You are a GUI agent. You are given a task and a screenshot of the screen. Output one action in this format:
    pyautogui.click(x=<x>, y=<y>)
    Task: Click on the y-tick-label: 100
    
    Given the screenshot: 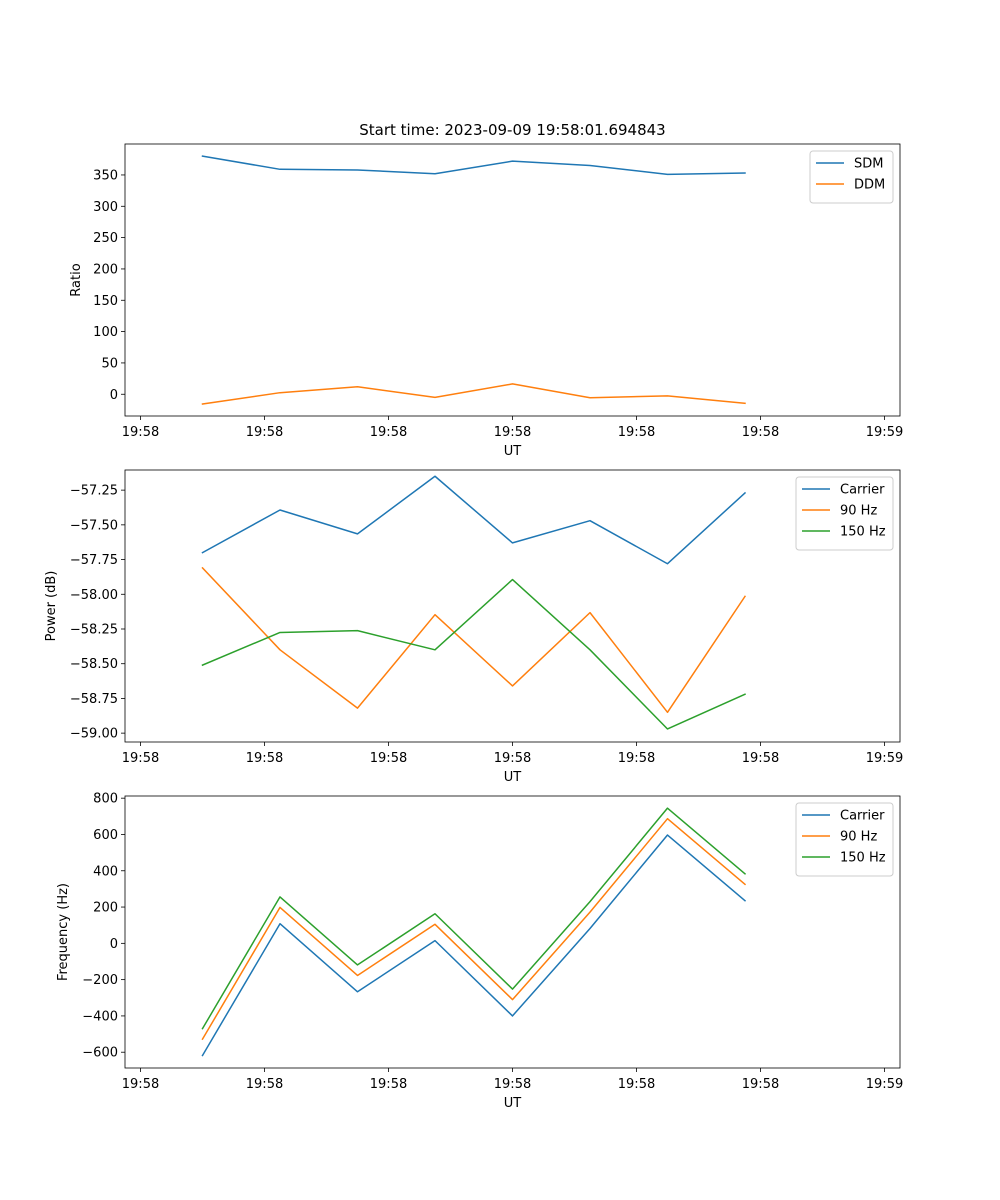 What is the action you would take?
    pyautogui.click(x=105, y=332)
    